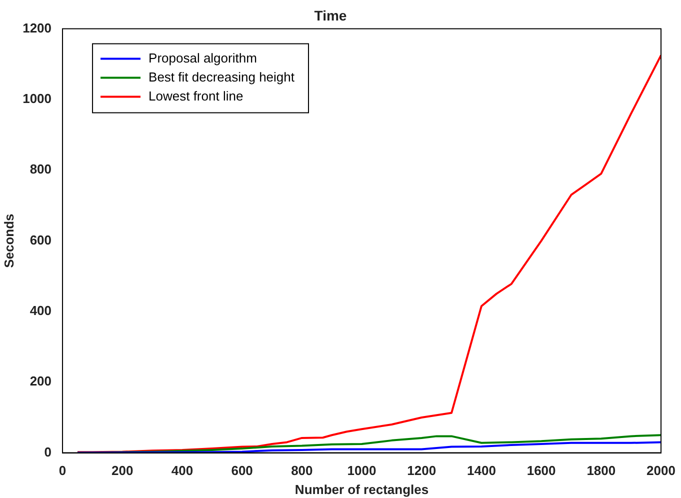 This screenshot has width=681, height=498. Describe the element at coordinates (481, 470) in the screenshot. I see `x-tick-label: 1400` at that location.